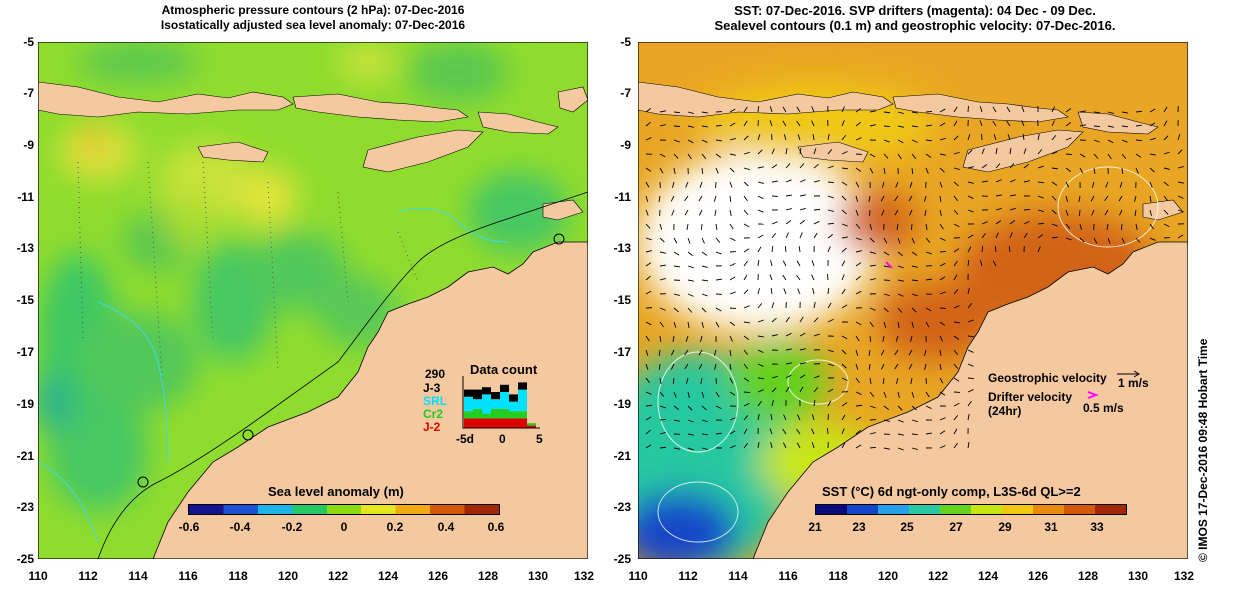 Image resolution: width=1250 pixels, height=590 pixels. I want to click on count-bar-j2, so click(504, 423).